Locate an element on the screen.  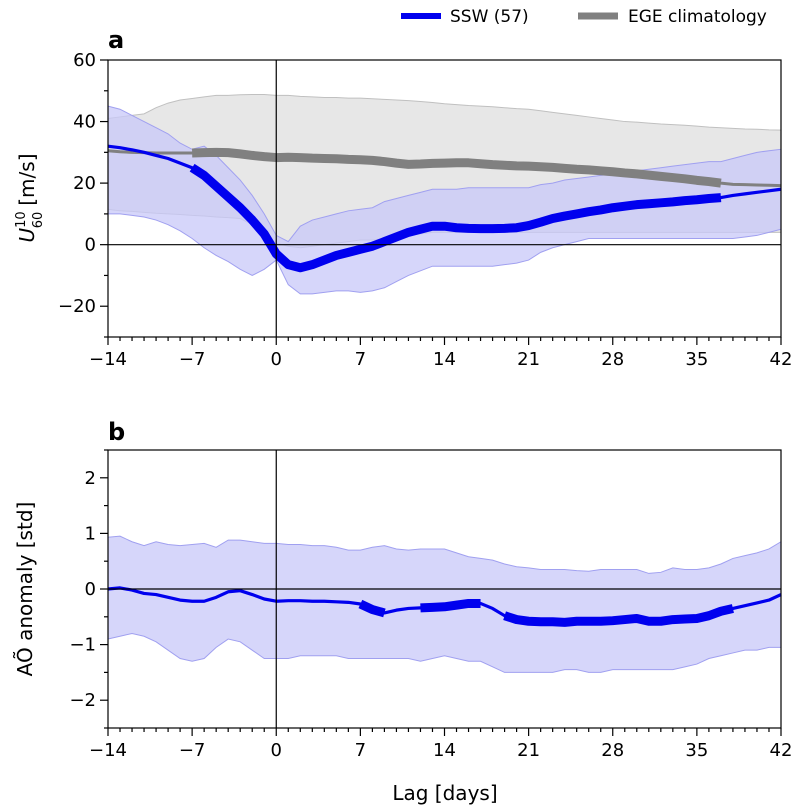
x-tick-label-pa: 35 is located at coordinates (696, 359).